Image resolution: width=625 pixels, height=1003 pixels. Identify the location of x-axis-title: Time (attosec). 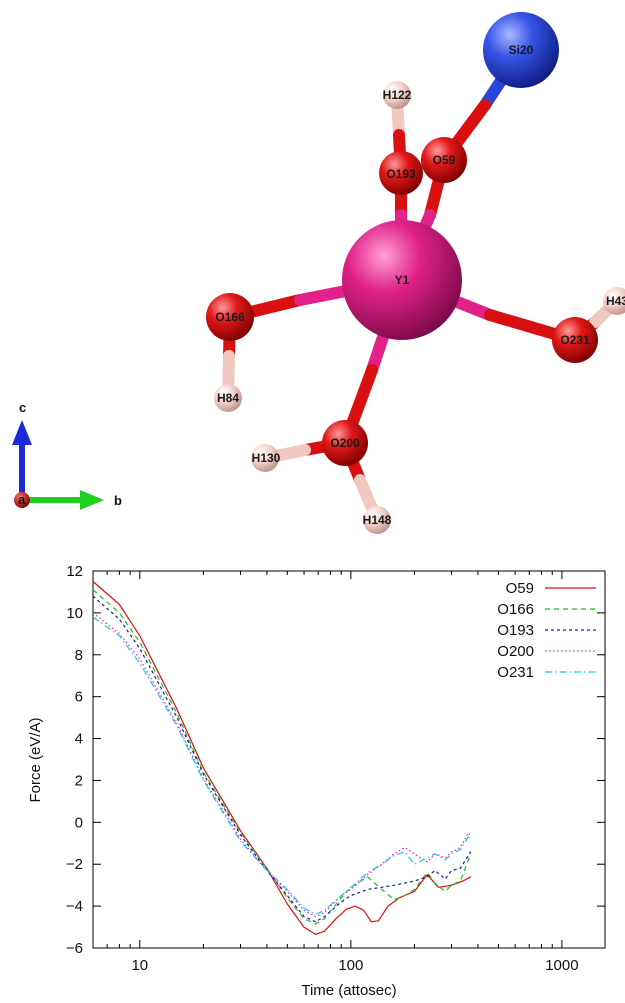
(348, 990).